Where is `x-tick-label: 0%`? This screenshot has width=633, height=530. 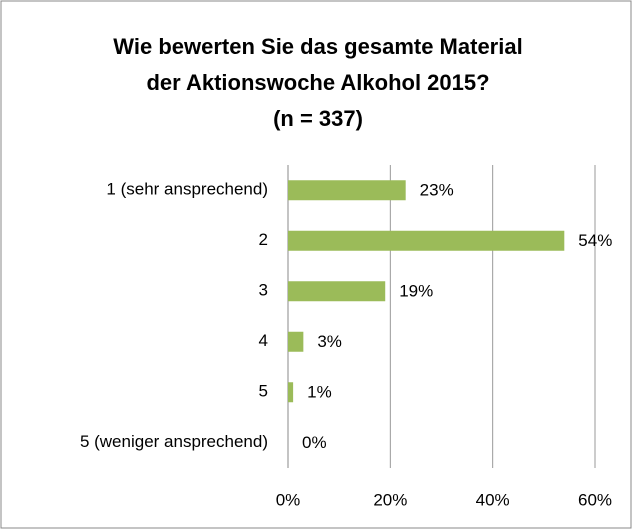
x-tick-label: 0% is located at coordinates (288, 499).